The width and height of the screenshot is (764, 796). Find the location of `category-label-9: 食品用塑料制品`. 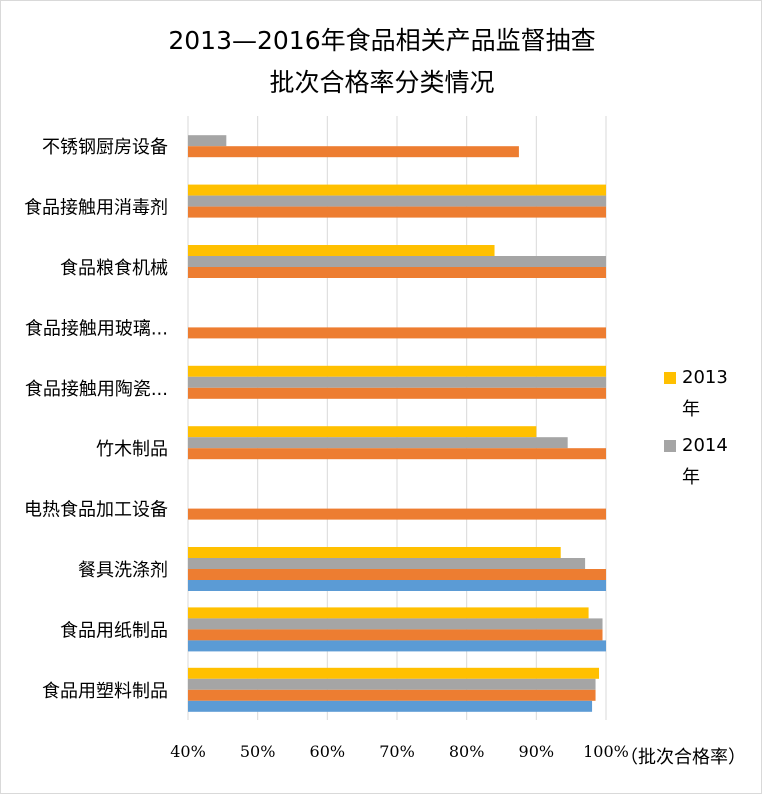

category-label-9: 食品用塑料制品 is located at coordinates (105, 691).